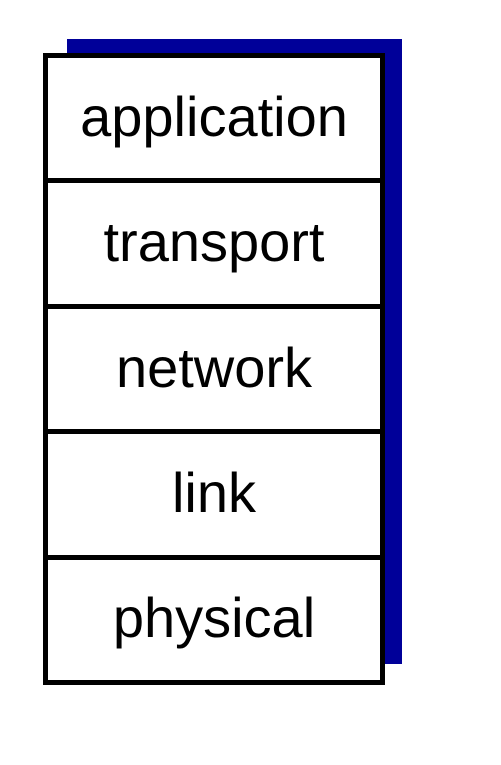 The width and height of the screenshot is (501, 765). I want to click on layer-application: application, so click(214, 121).